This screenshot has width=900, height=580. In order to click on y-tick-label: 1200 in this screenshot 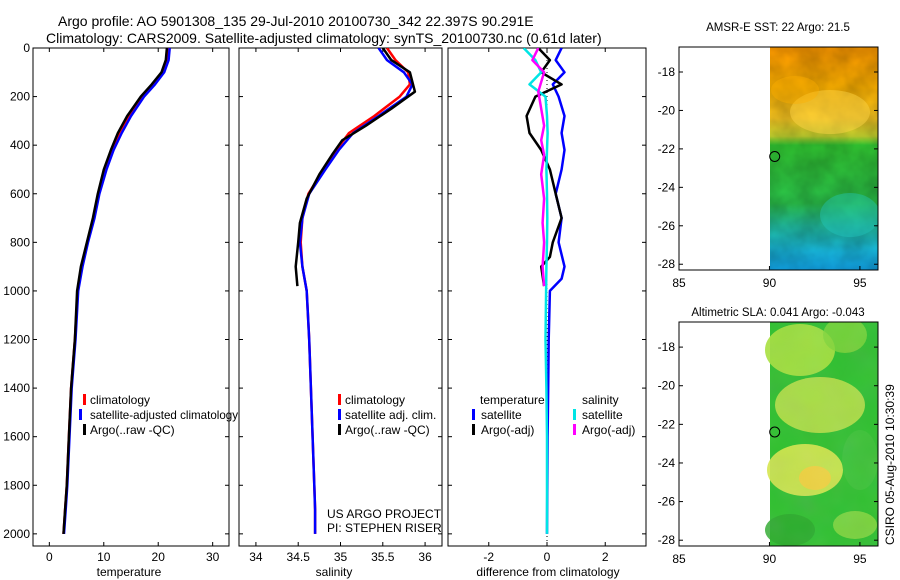, I will do `click(16, 340)`.